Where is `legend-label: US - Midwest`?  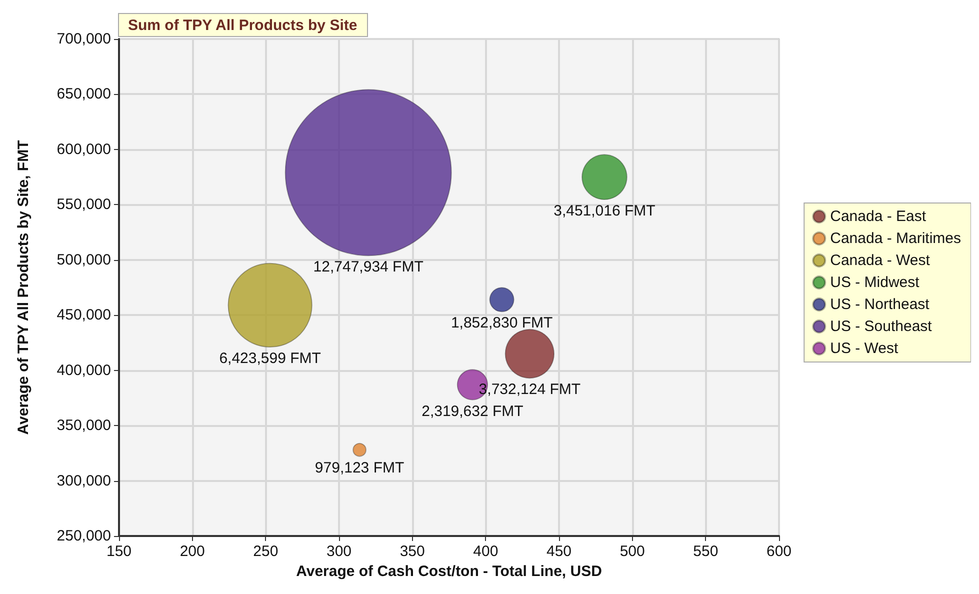
legend-label: US - Midwest is located at coordinates (875, 282).